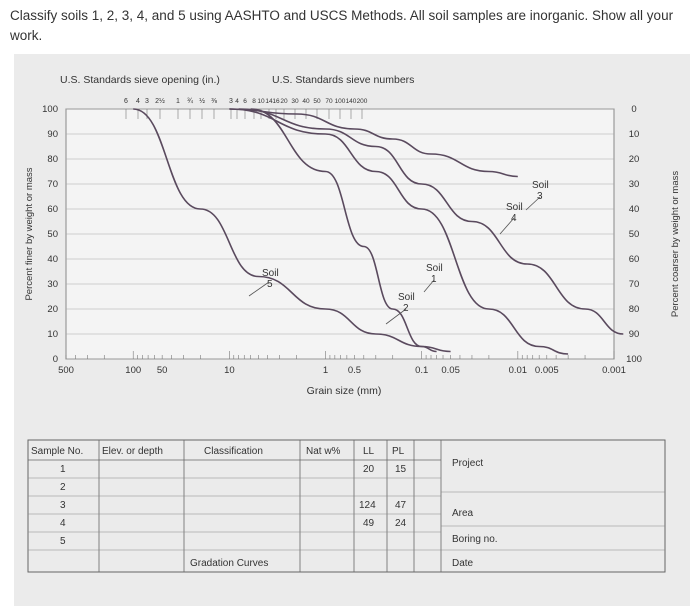 The height and width of the screenshot is (611, 700). I want to click on row-ll: 124, so click(367, 505).